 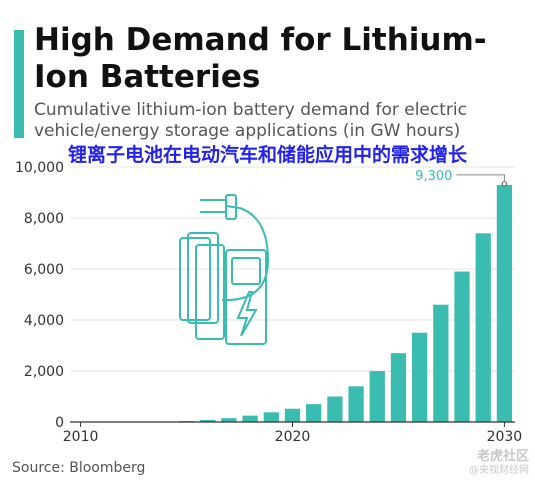 What do you see at coordinates (250, 418) in the screenshot?
I see `bar-2018` at bounding box center [250, 418].